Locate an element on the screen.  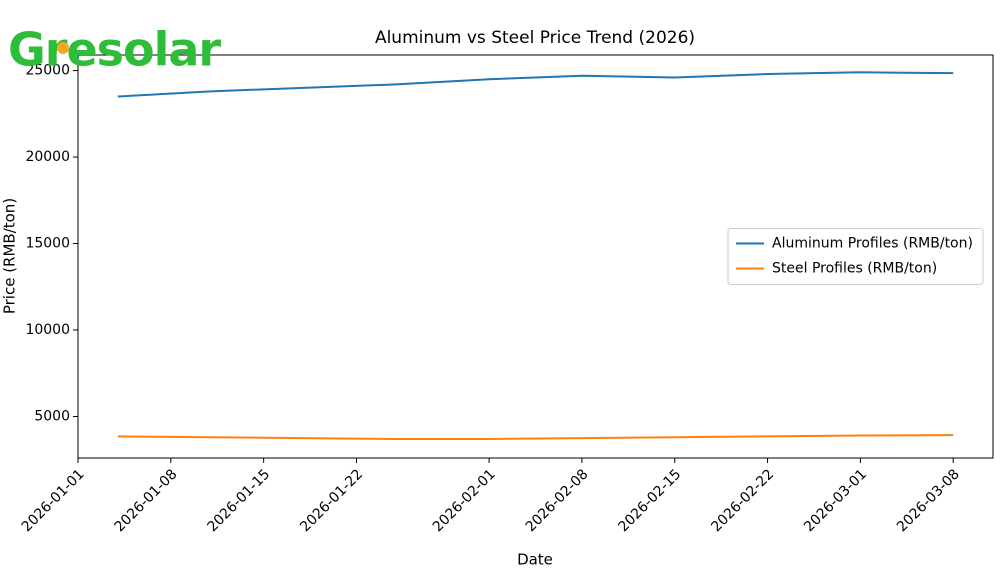
y-axis-label: Price (RMB/ton) is located at coordinates (10, 256).